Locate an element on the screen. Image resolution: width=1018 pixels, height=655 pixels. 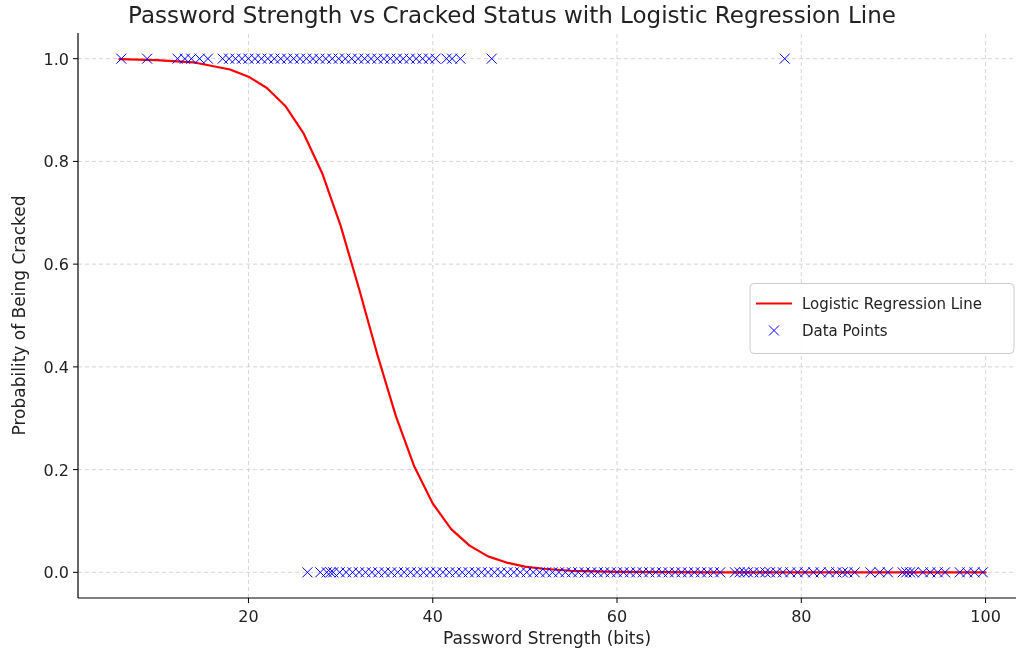
legend-label: Logistic Regression Line is located at coordinates (892, 303).